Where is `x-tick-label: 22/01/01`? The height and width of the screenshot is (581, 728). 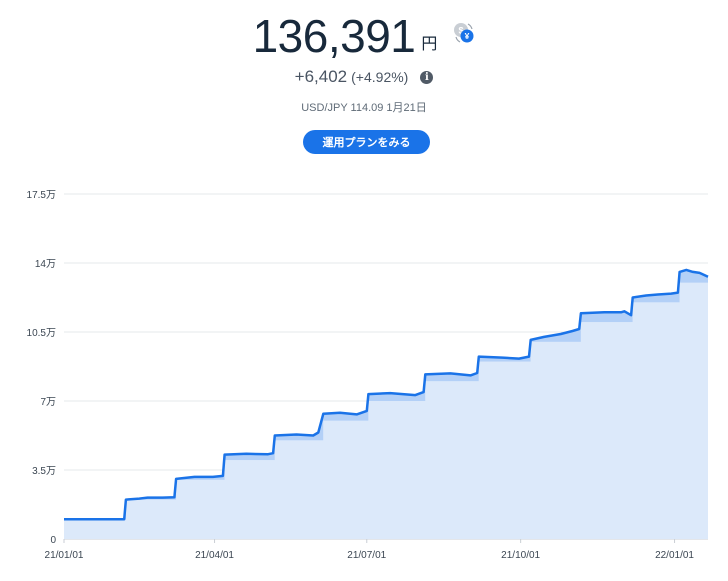 x-tick-label: 22/01/01 is located at coordinates (674, 555).